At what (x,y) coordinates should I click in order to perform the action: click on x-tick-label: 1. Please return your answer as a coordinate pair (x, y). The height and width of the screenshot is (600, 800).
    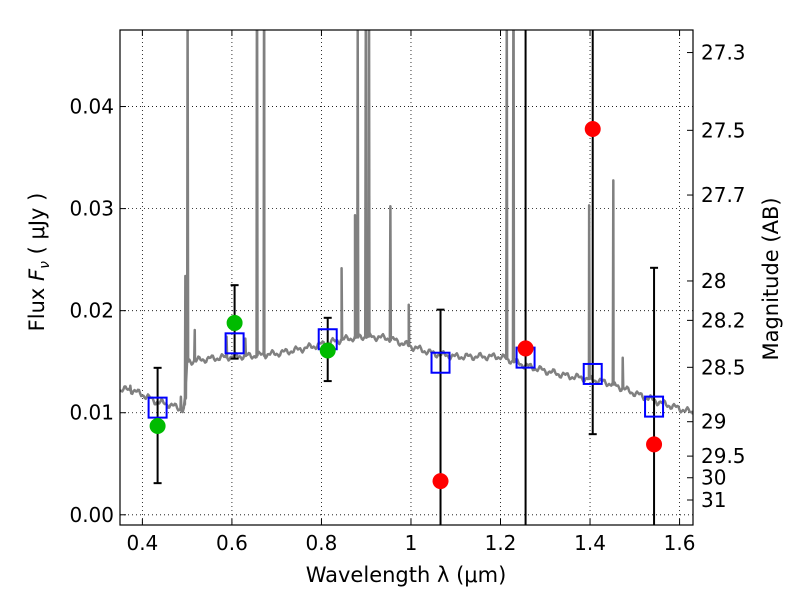
    Looking at the image, I should click on (411, 543).